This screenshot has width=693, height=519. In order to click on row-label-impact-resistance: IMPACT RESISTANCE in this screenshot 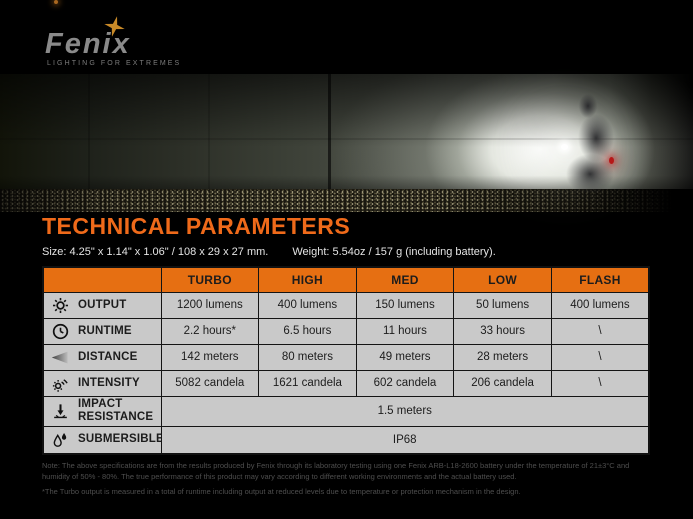, I will do `click(102, 411)`.